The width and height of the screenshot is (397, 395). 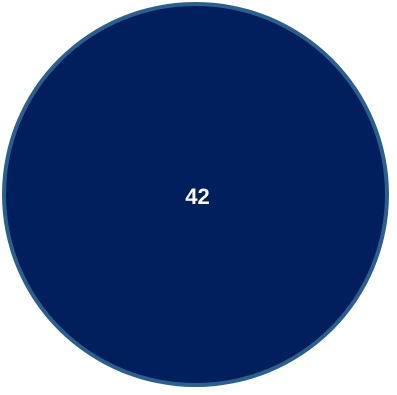 I want to click on circle-label: 42, so click(x=197, y=196).